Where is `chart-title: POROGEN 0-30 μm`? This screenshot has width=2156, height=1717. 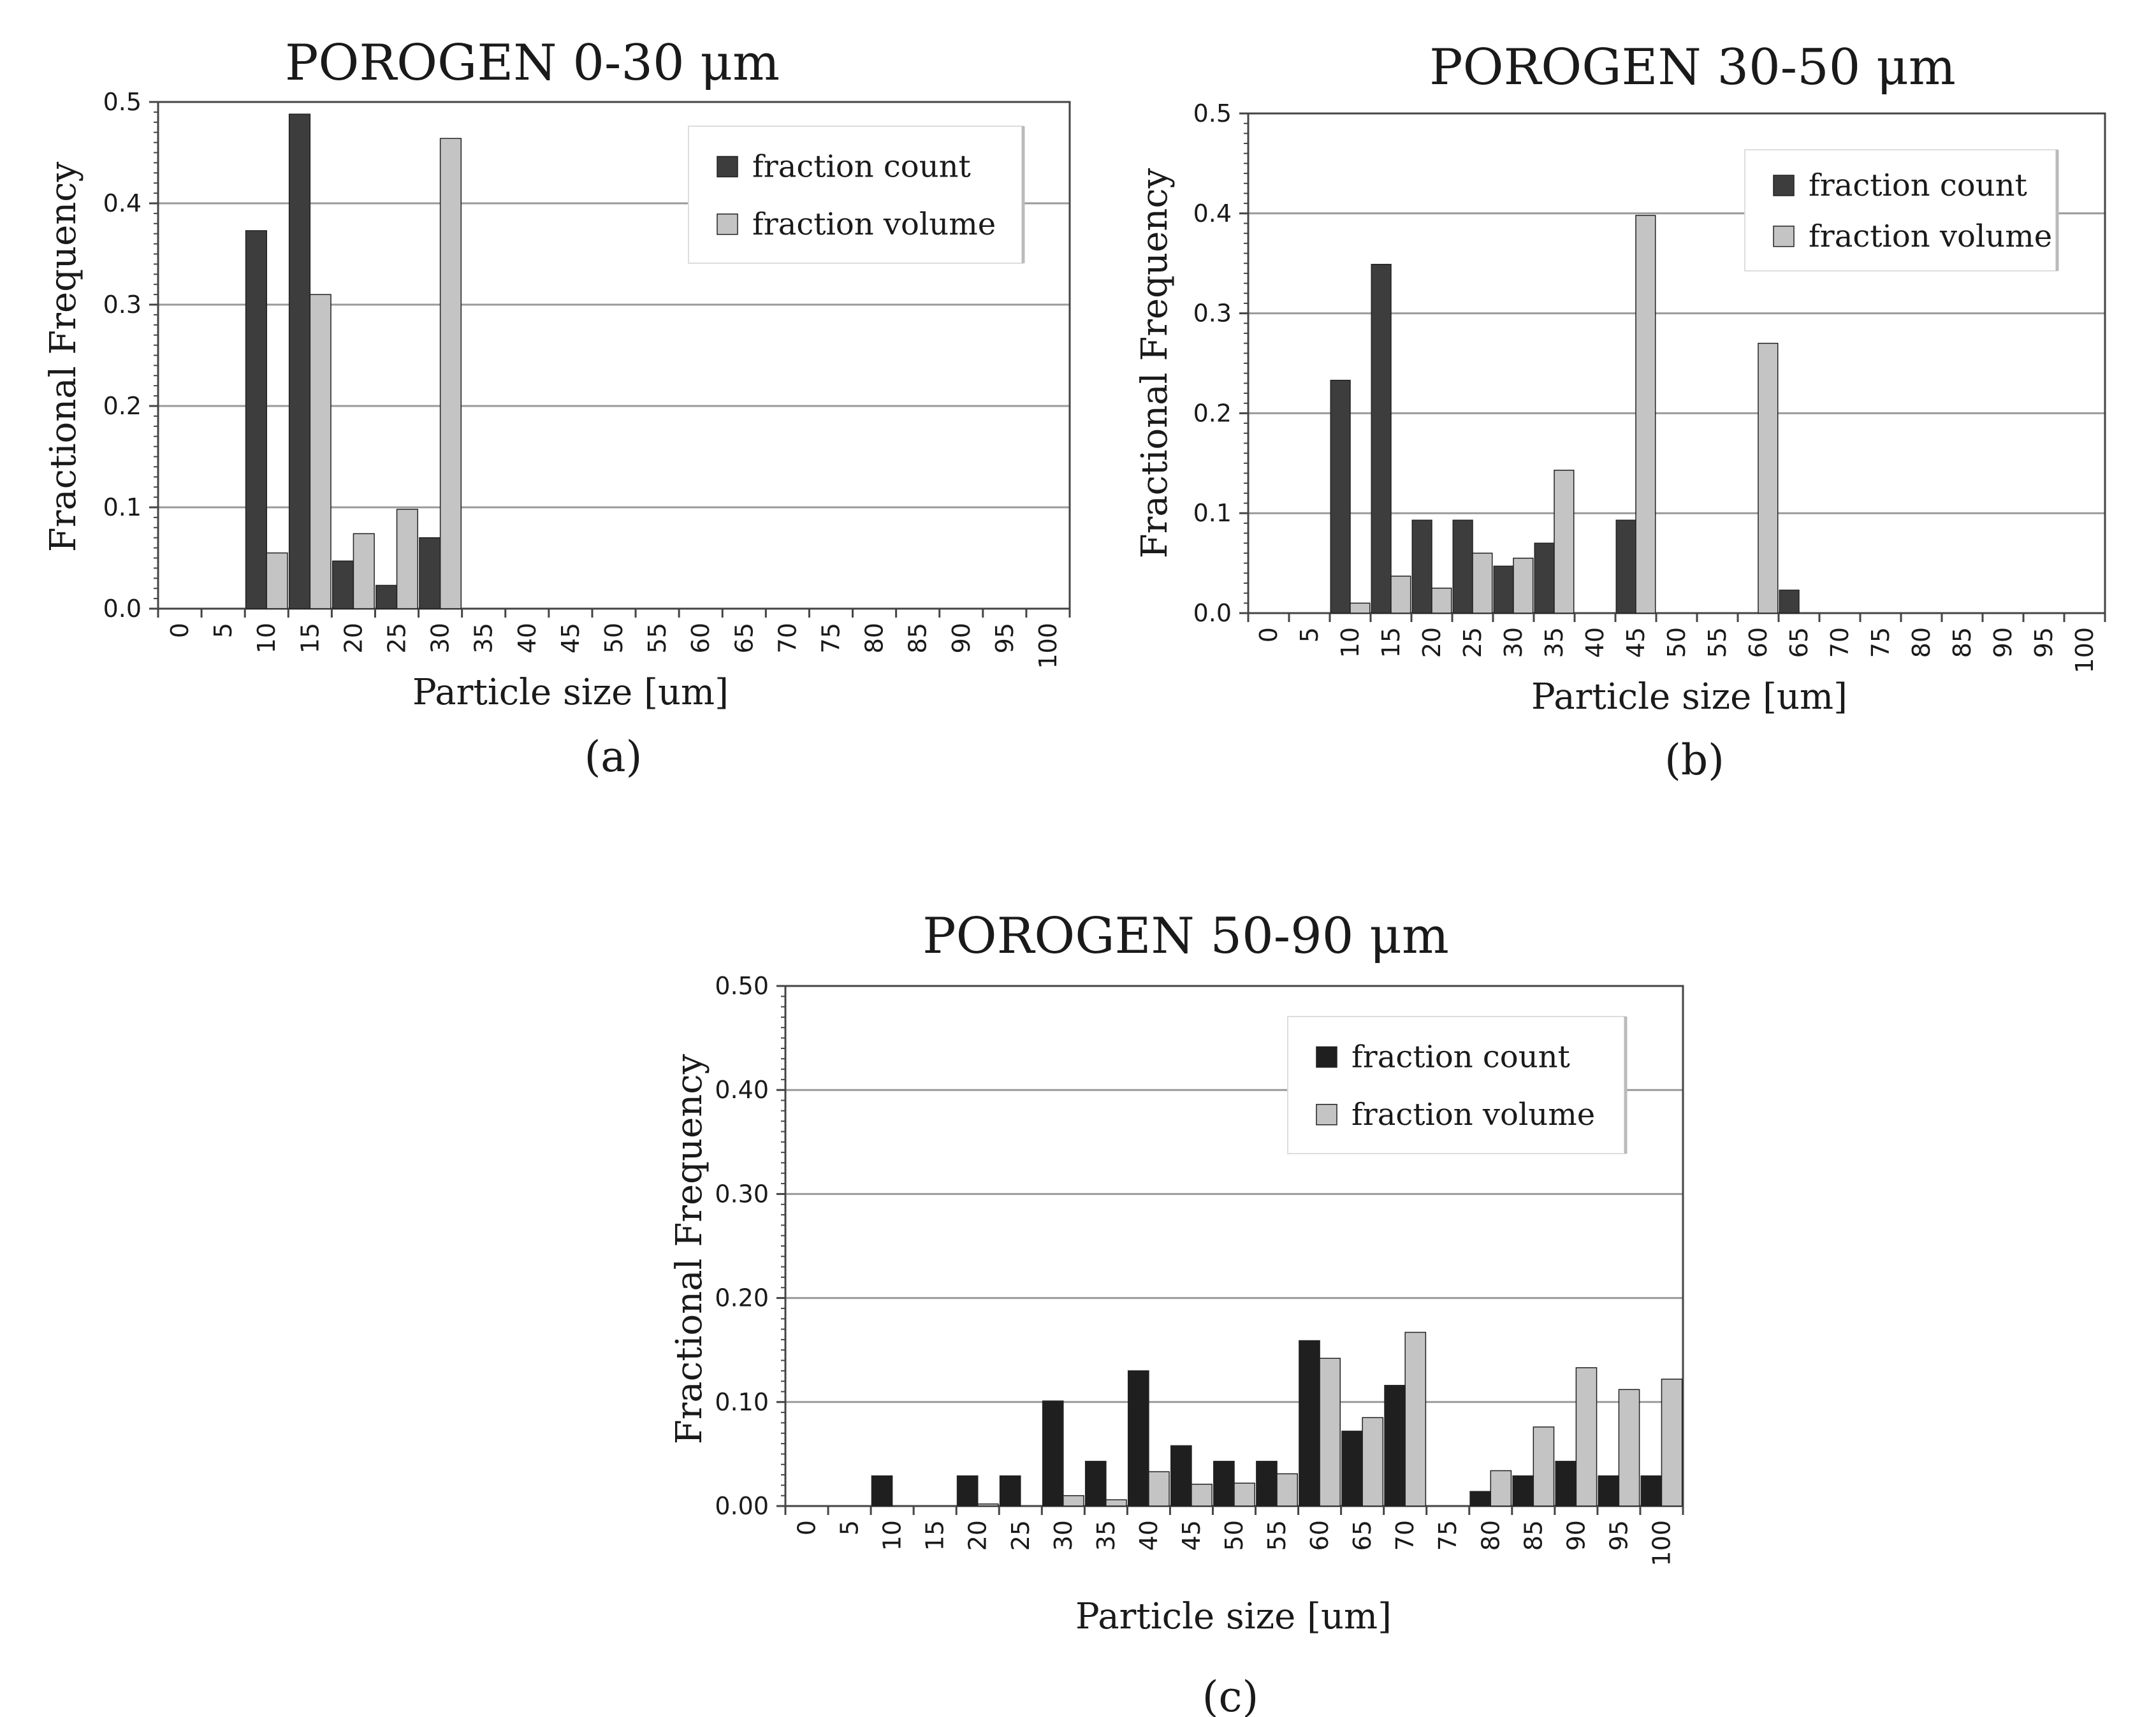 chart-title: POROGEN 0-30 μm is located at coordinates (532, 63).